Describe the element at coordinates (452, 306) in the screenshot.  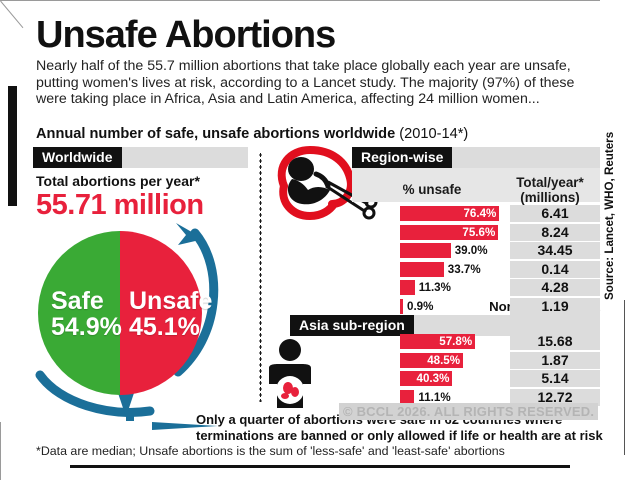
I see `bar-cell: 0.9%` at that location.